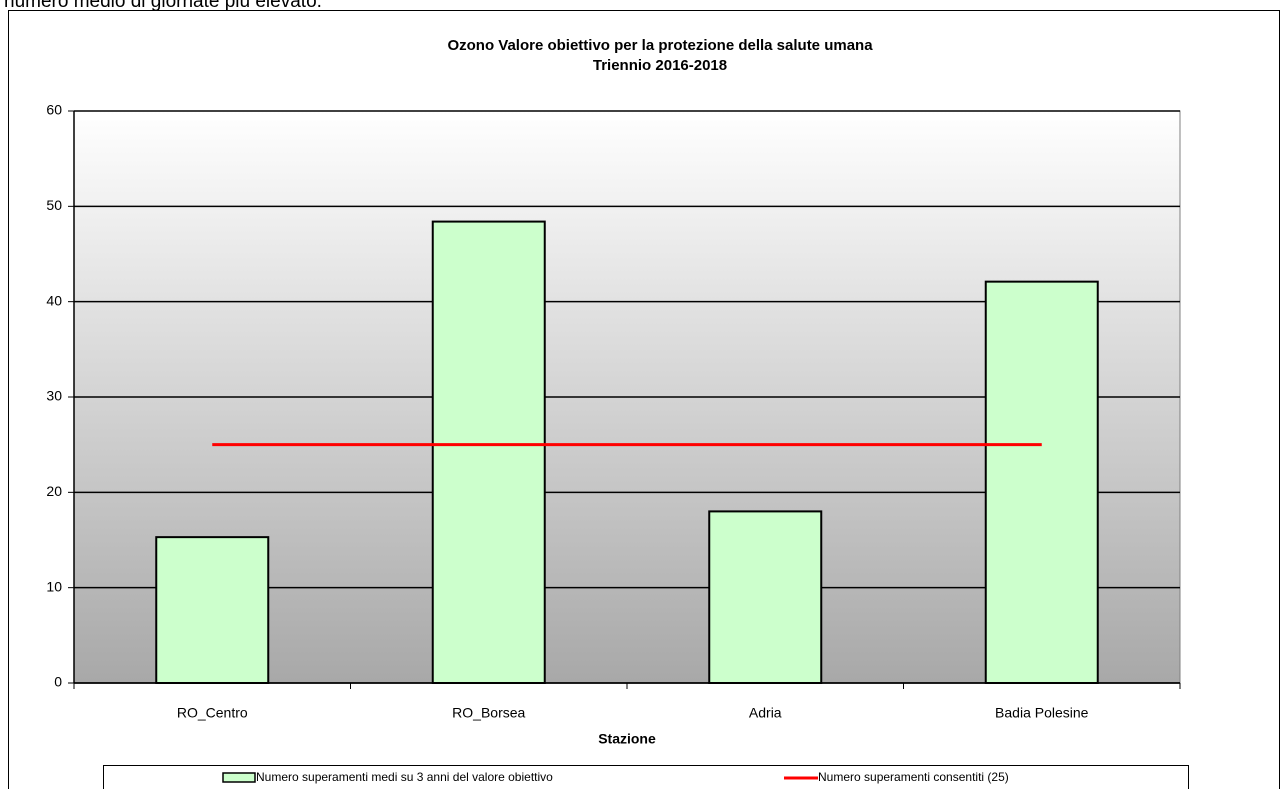 The width and height of the screenshot is (1284, 789). I want to click on x-tick-label: Adria, so click(765, 713).